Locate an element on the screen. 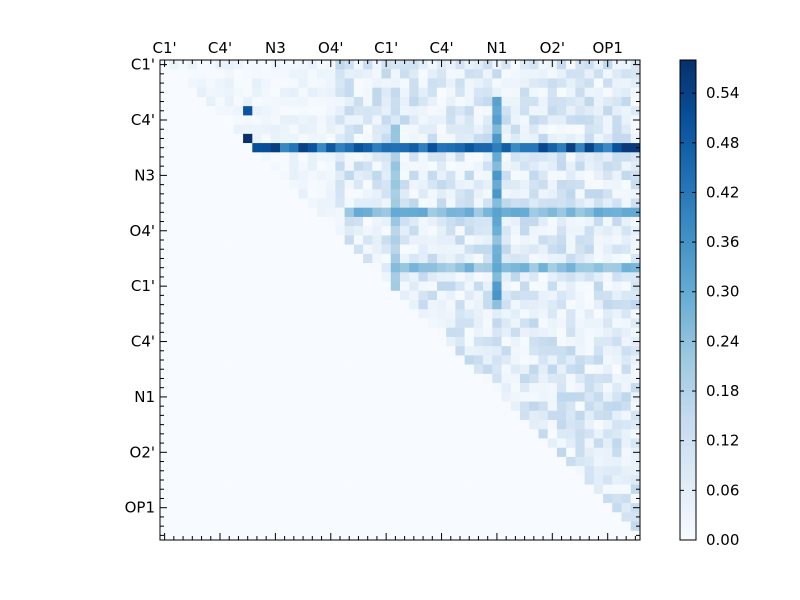 The width and height of the screenshot is (800, 600). y-tick-label: O4' is located at coordinates (142, 231).